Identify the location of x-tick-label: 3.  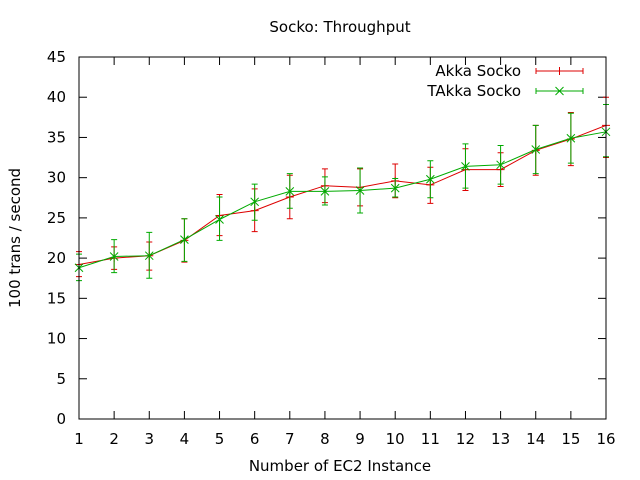
(149, 439).